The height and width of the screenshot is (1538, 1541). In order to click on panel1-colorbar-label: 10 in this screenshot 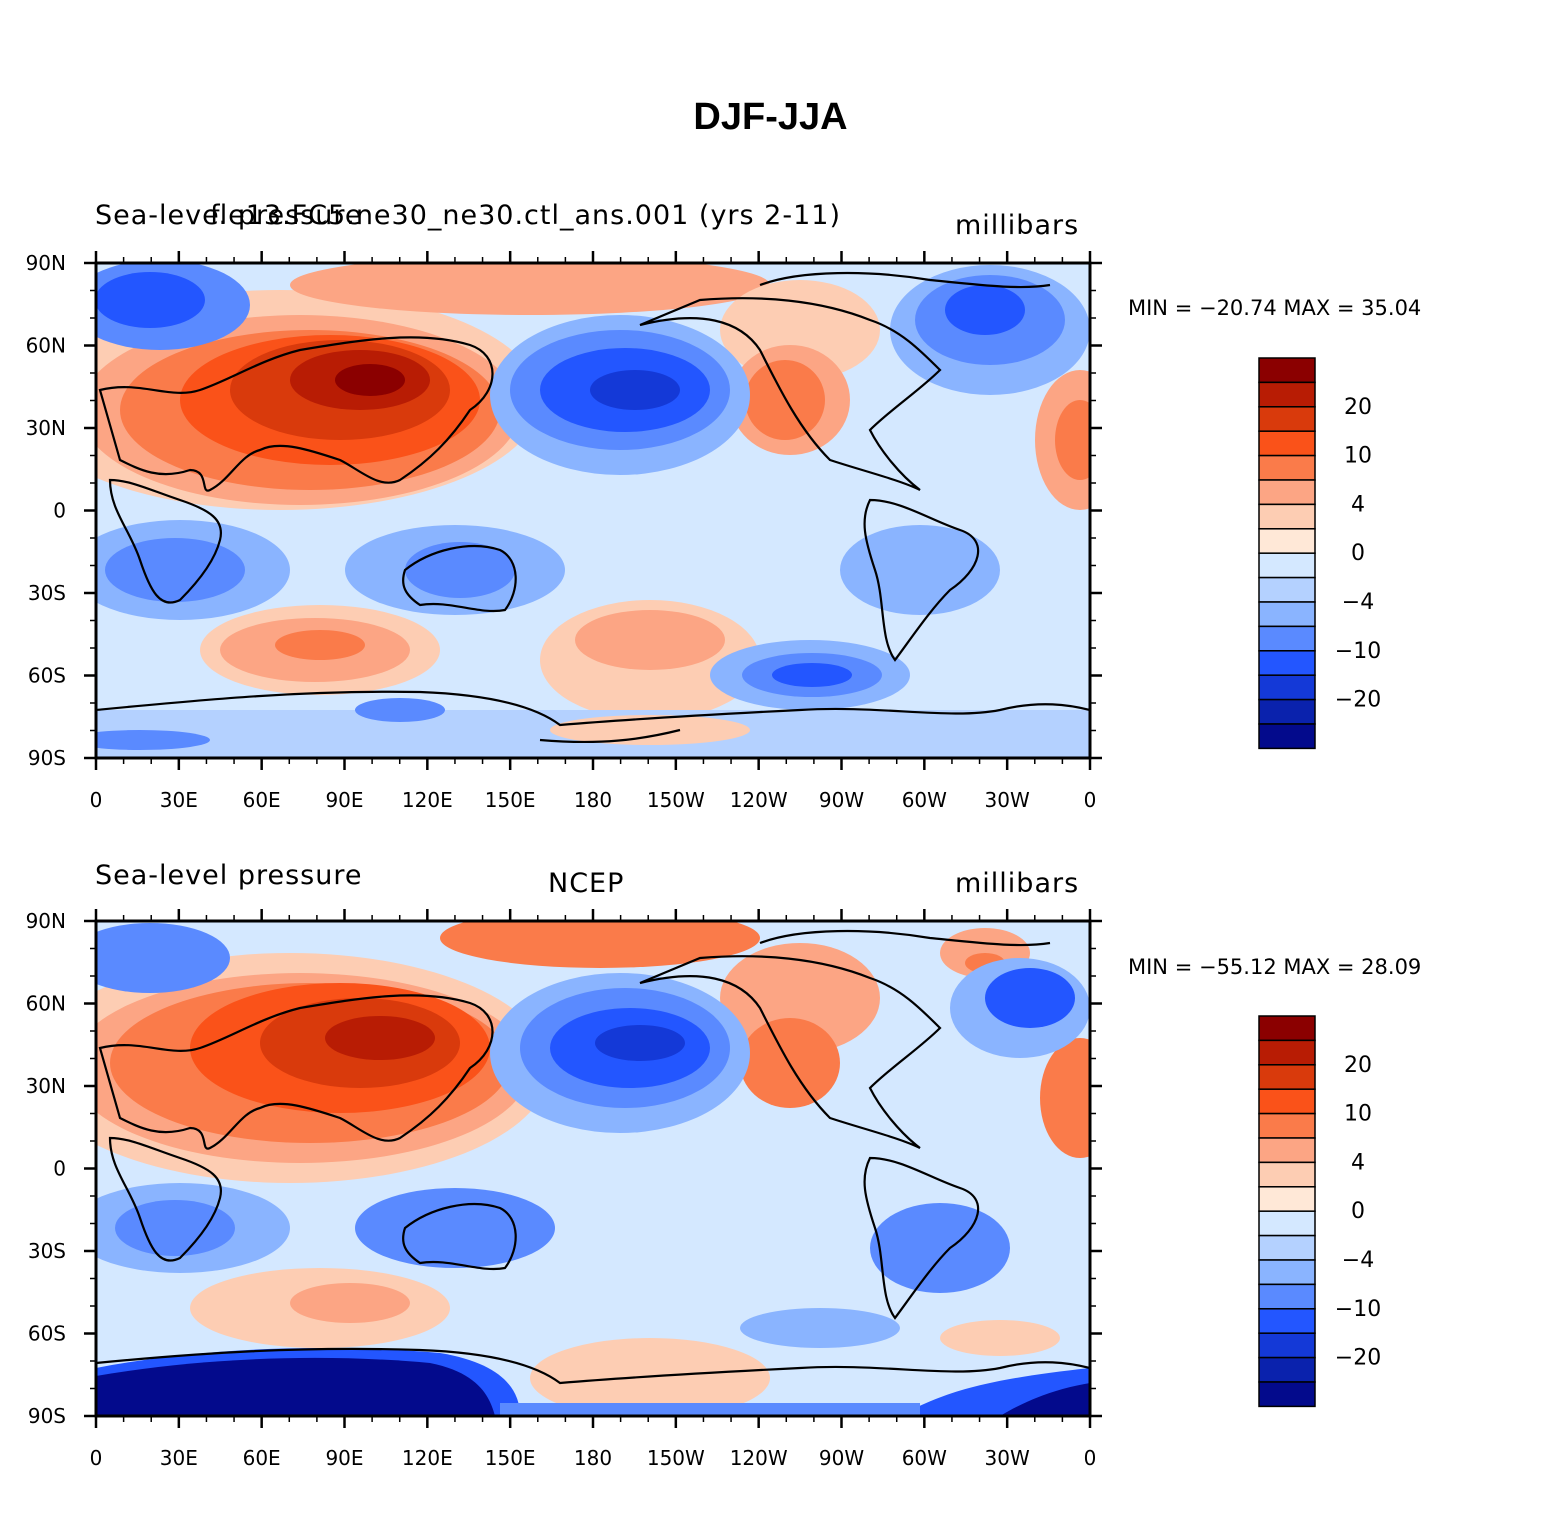, I will do `click(1358, 456)`.